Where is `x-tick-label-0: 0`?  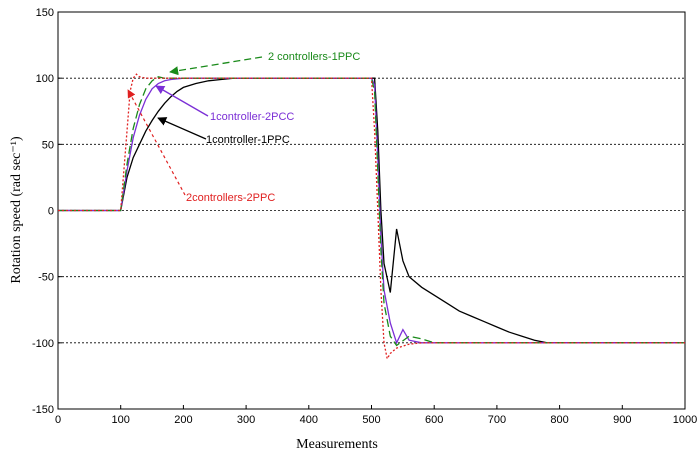
x-tick-label-0: 0 is located at coordinates (58, 420).